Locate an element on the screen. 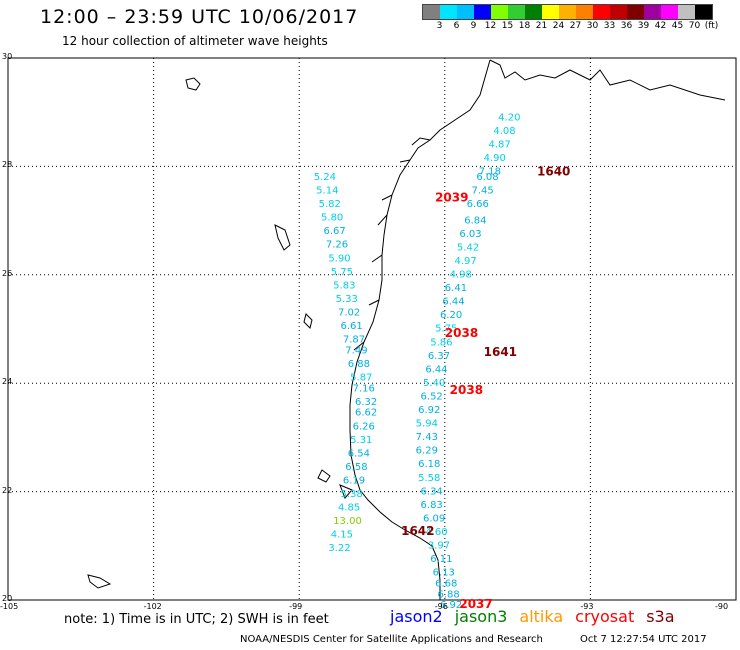 This screenshot has width=740, height=650. wave-height-point: 5.31 is located at coordinates (361, 440).